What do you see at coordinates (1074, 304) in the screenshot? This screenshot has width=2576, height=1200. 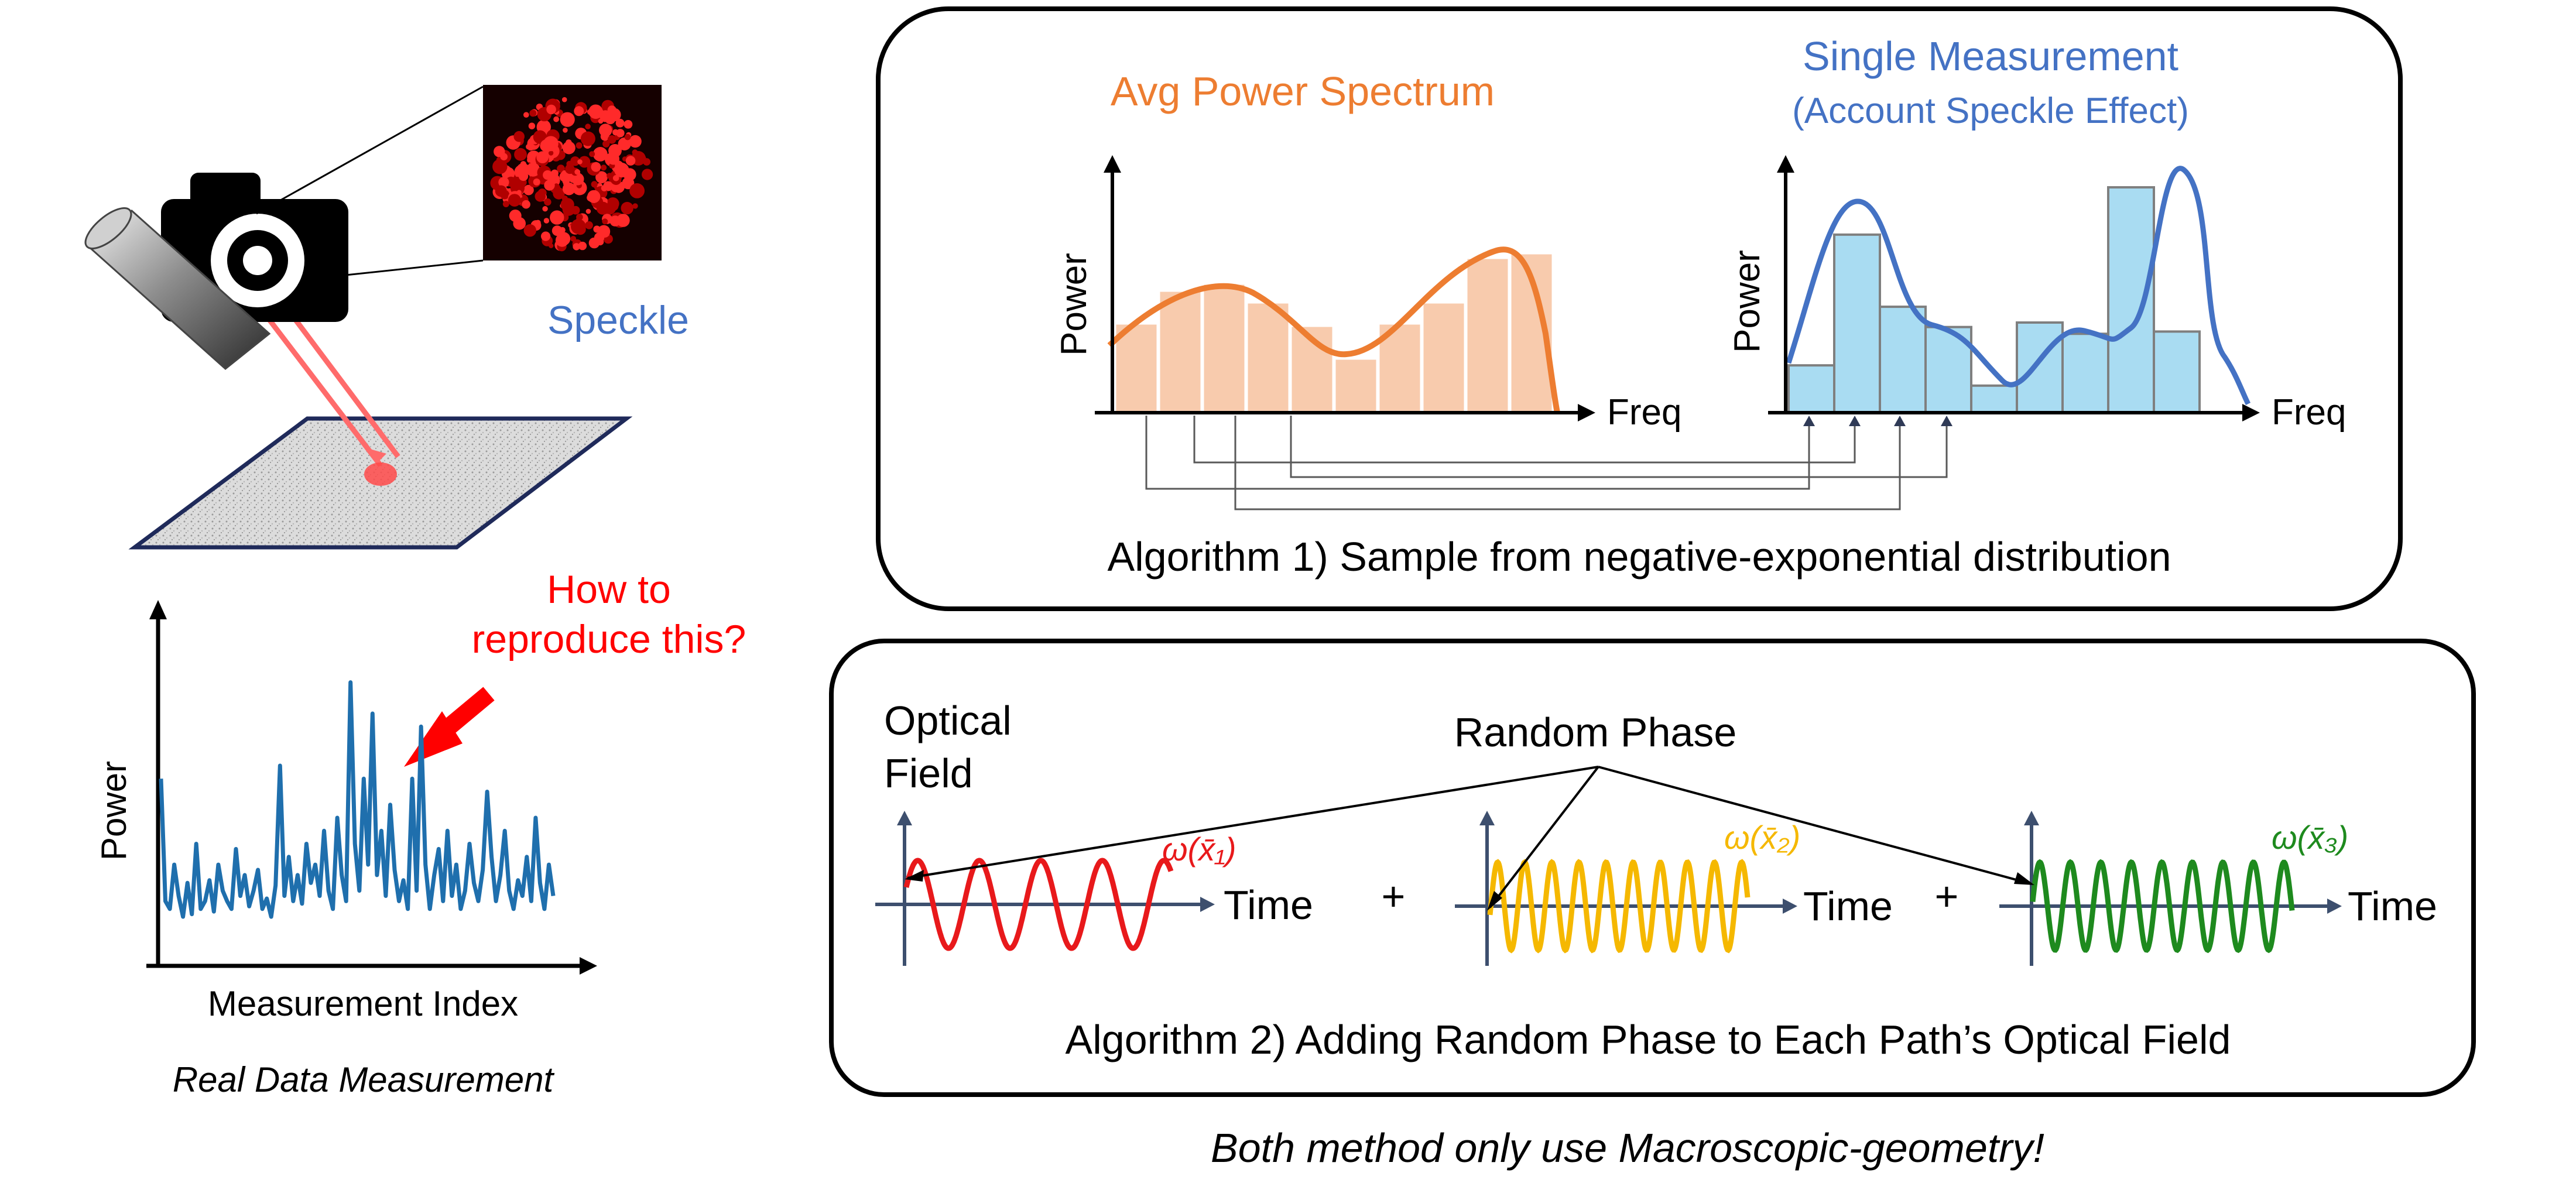 I see `avg-ylabel: Power` at bounding box center [1074, 304].